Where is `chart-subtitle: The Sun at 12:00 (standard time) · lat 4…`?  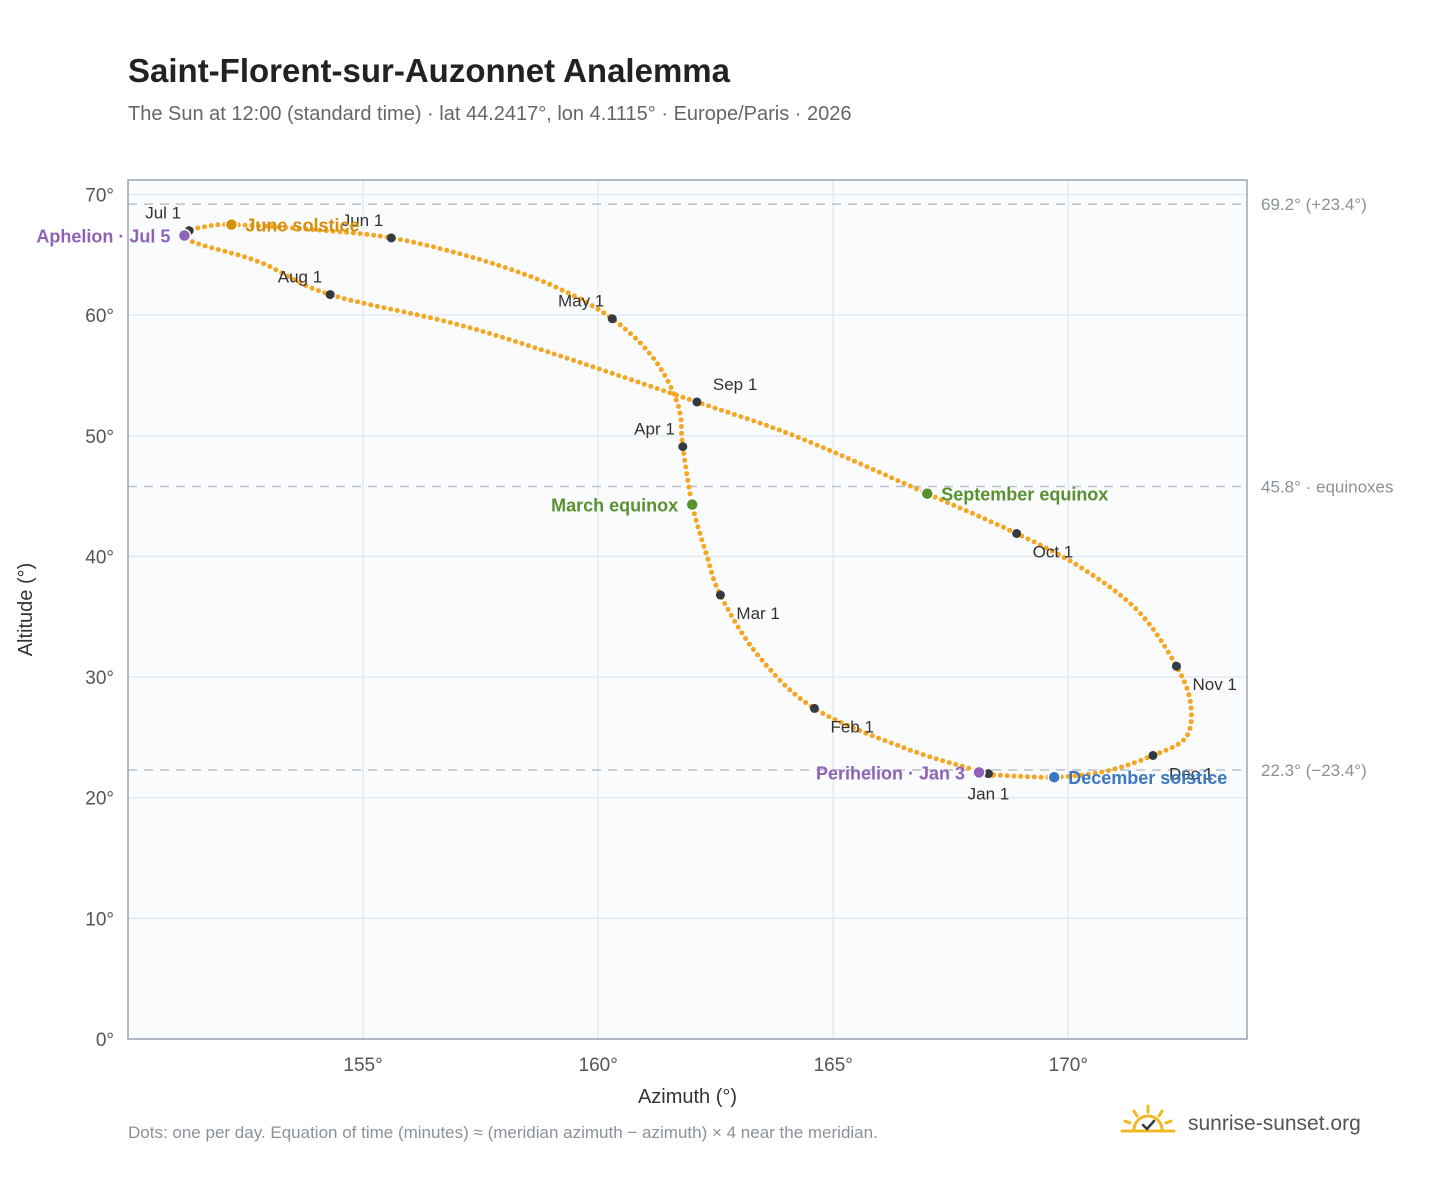
chart-subtitle: The Sun at 12:00 (standard time) · lat 4… is located at coordinates (490, 114).